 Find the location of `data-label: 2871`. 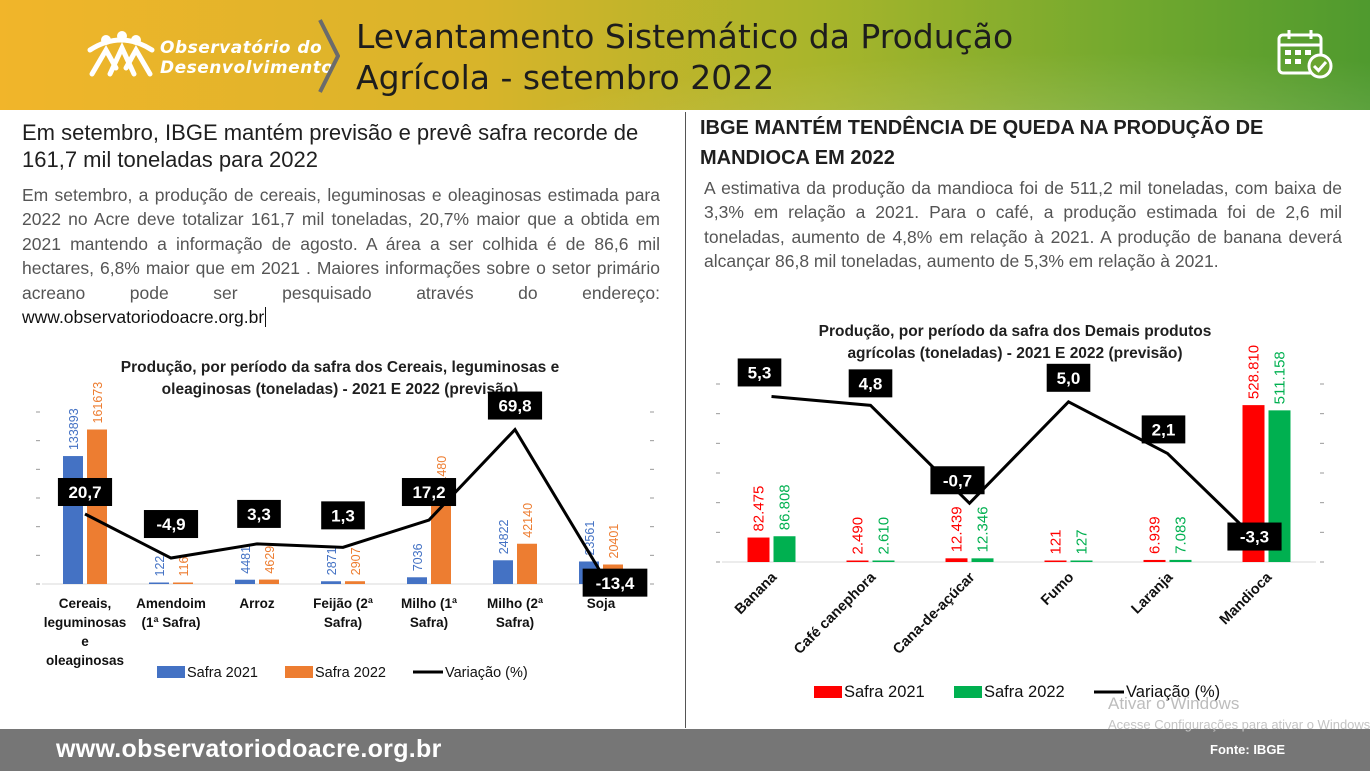

data-label: 2871 is located at coordinates (332, 561).